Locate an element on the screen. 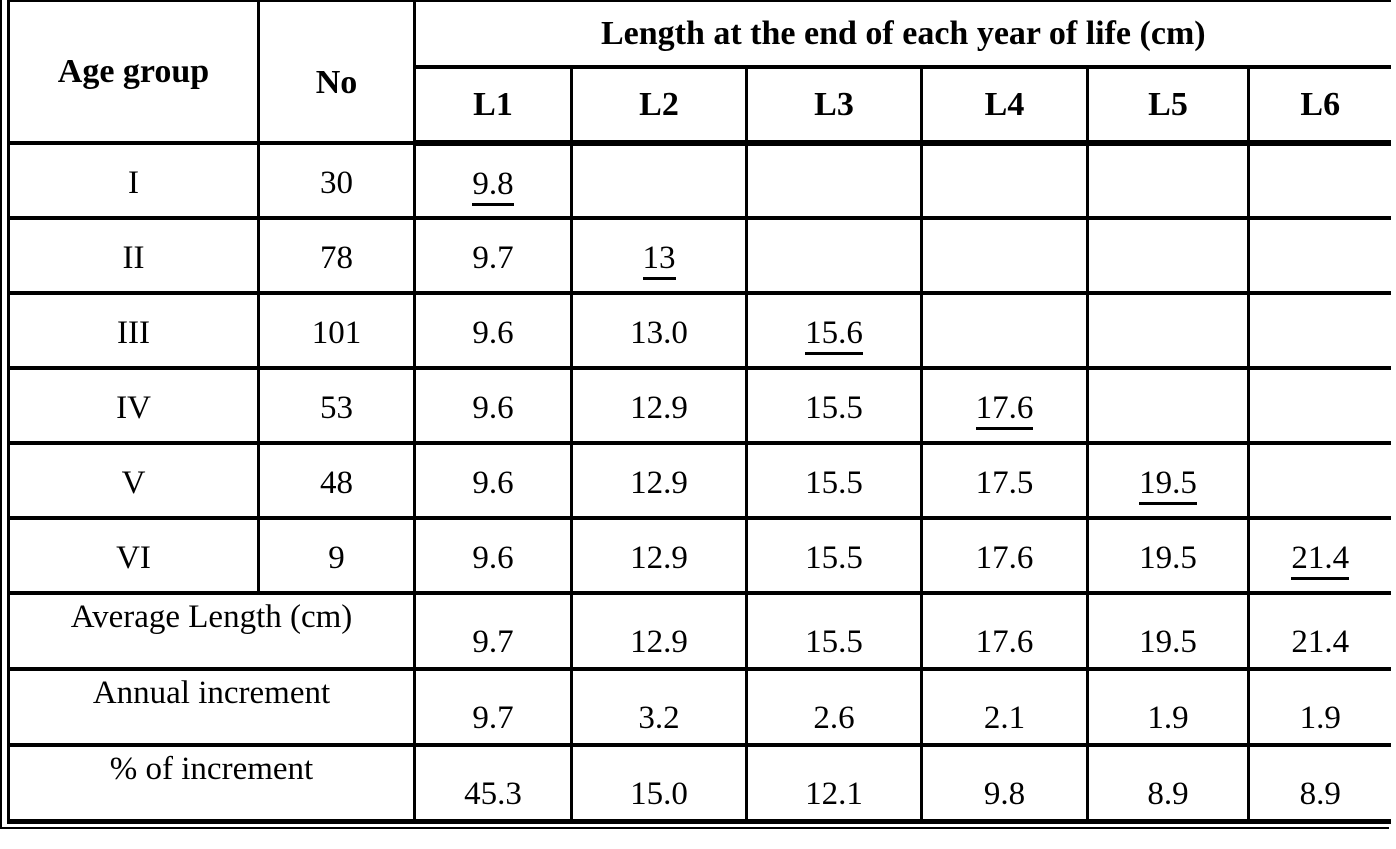  cell-no: 53 is located at coordinates (336, 405).